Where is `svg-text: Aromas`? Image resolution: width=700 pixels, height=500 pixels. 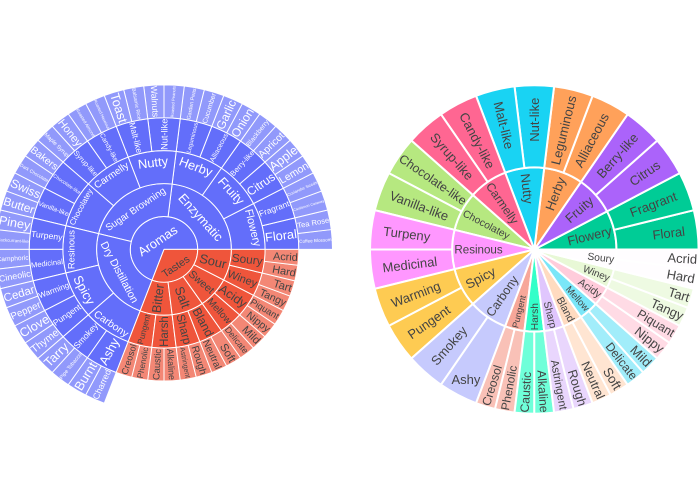 svg-text: Aromas is located at coordinates (157, 240).